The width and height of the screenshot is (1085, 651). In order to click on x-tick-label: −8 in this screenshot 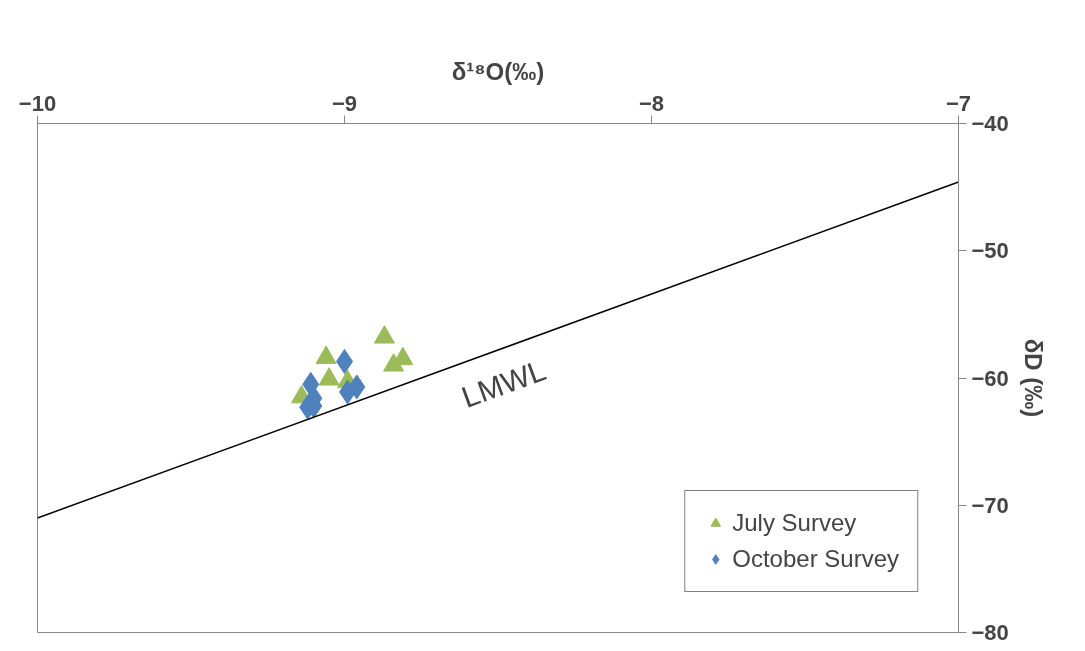, I will do `click(651, 103)`.